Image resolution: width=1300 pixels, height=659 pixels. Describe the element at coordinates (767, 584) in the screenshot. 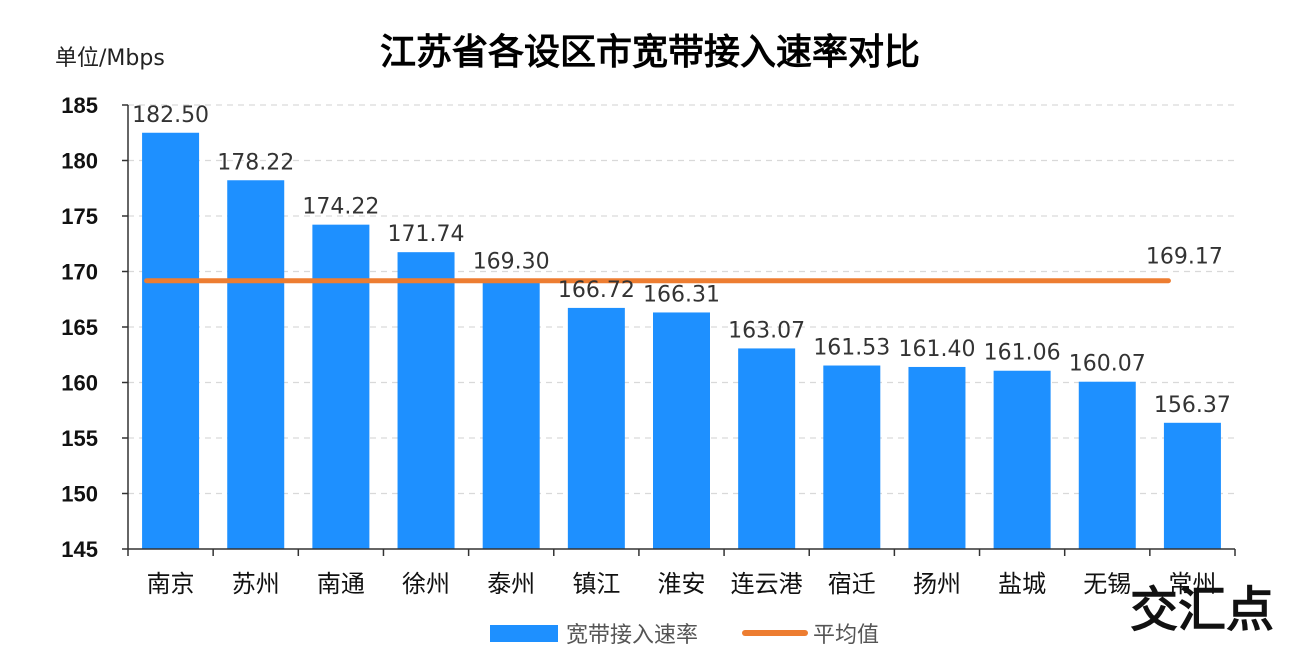

I see `x-category-label: 连云港` at that location.